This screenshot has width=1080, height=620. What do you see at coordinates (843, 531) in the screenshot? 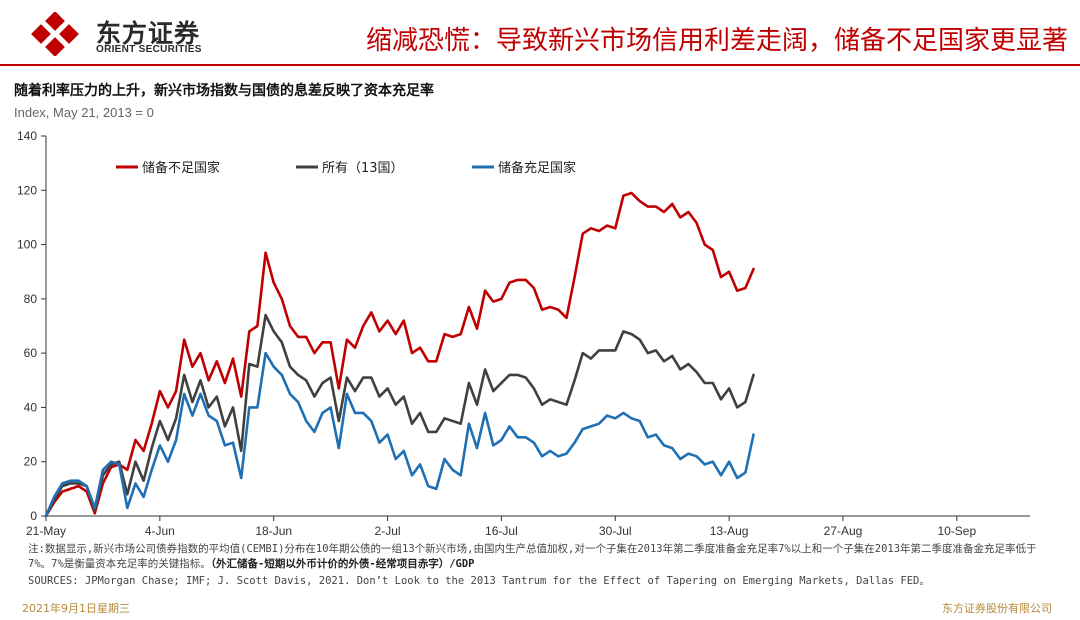
I see `x-tick-label: 27-Aug` at bounding box center [843, 531].